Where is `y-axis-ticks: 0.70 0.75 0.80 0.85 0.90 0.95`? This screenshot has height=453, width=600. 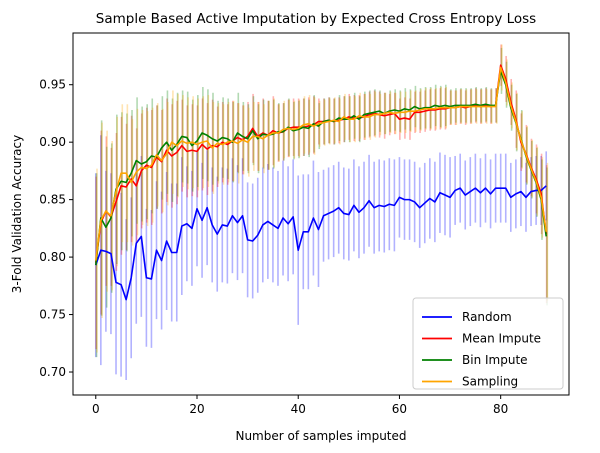 y-axis-ticks: 0.70 0.75 0.80 0.85 0.90 0.95 is located at coordinates (56, 228).